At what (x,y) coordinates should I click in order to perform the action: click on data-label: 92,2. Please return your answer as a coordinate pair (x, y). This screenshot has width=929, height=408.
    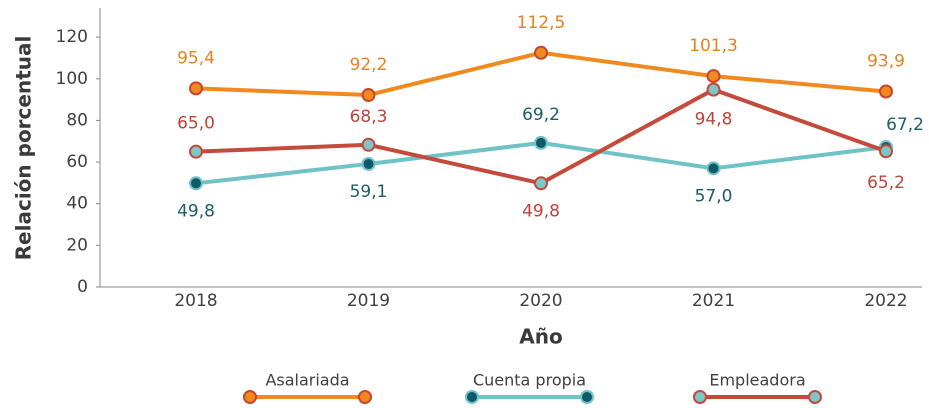
    Looking at the image, I should click on (369, 65).